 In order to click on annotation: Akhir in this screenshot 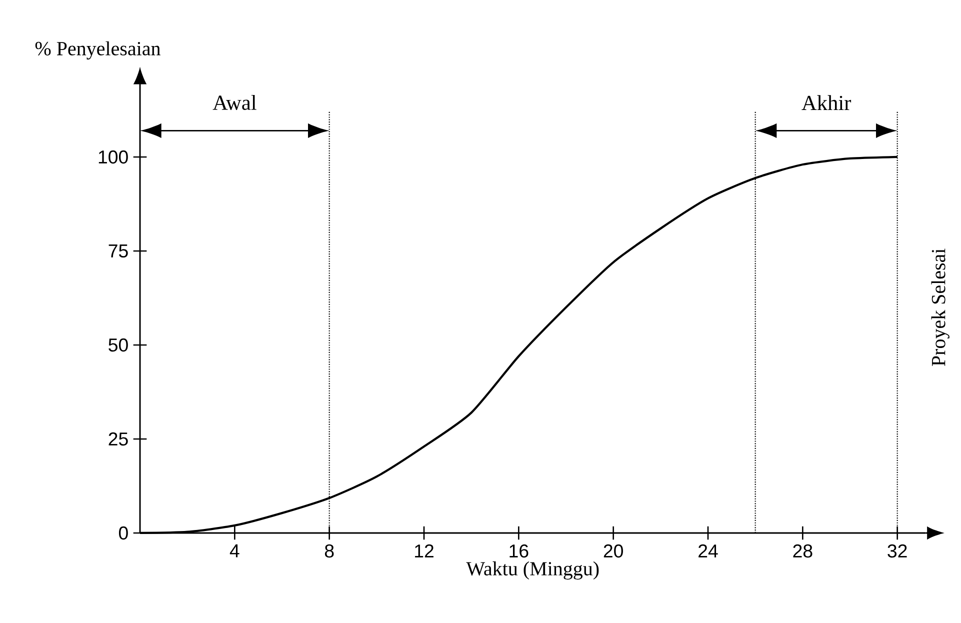, I will do `click(827, 102)`.